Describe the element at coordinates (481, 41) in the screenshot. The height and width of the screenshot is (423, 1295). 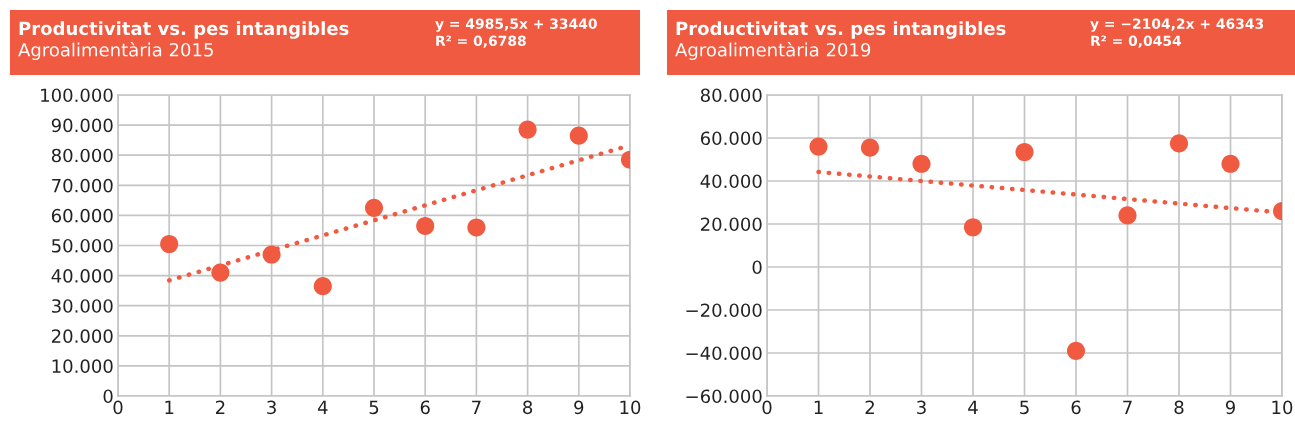
I see `text: R² = 0,6788` at that location.